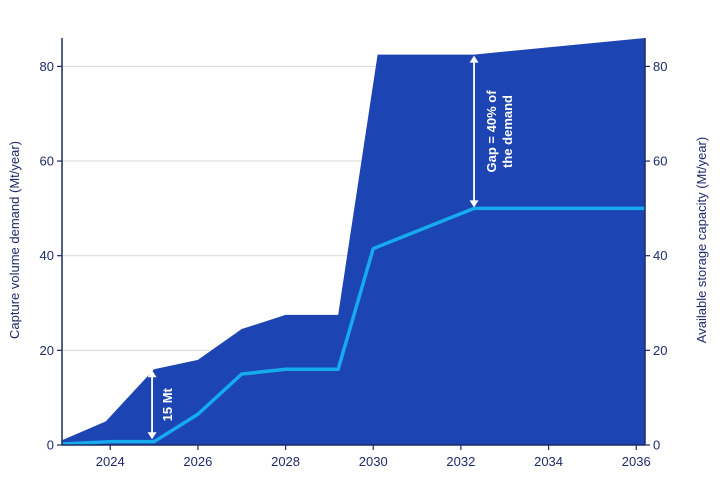 This screenshot has width=722, height=490. What do you see at coordinates (14, 240) in the screenshot?
I see `y-axis-title-left: Capture volume demand (Mt/year)` at bounding box center [14, 240].